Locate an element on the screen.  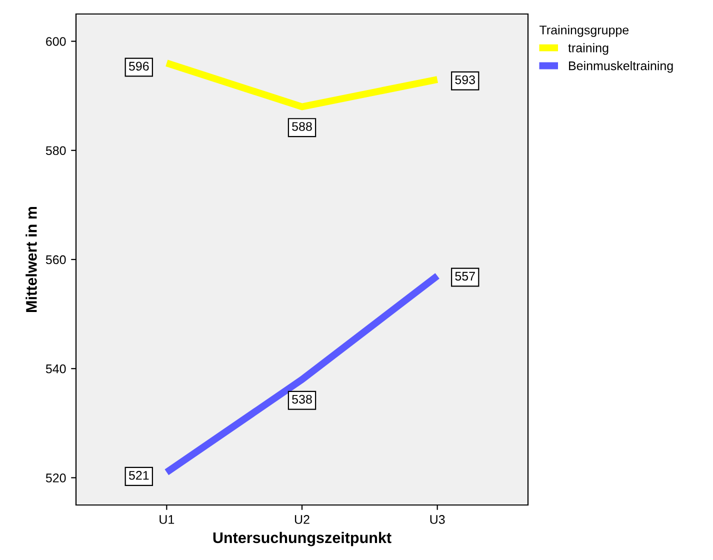
y-tick-label: 520 is located at coordinates (56, 478).